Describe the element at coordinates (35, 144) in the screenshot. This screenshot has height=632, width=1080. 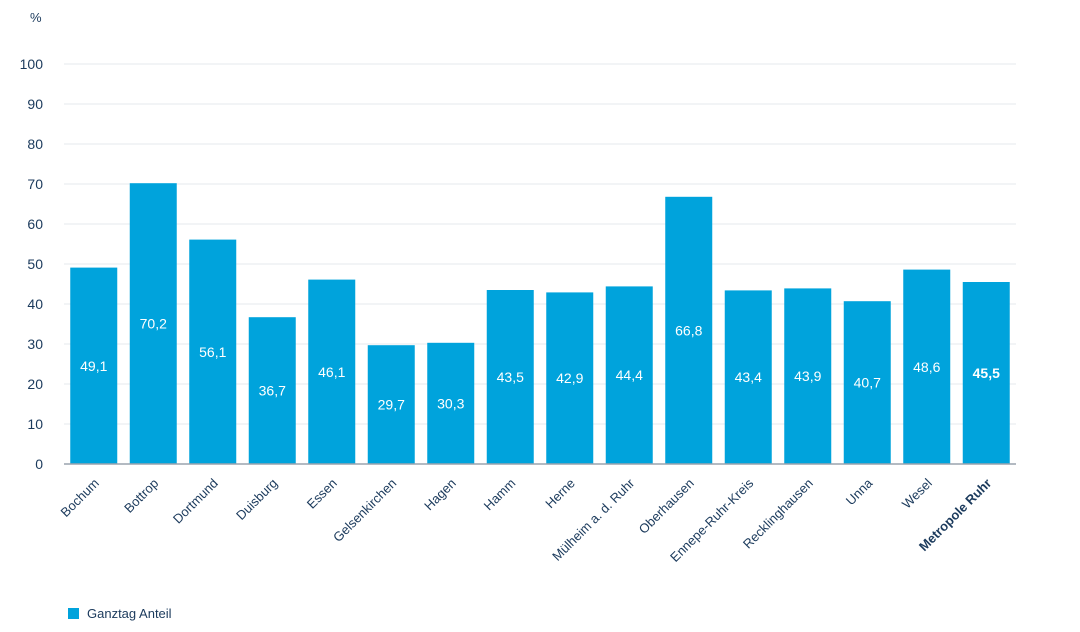
I see `y-tick-label: 80` at that location.